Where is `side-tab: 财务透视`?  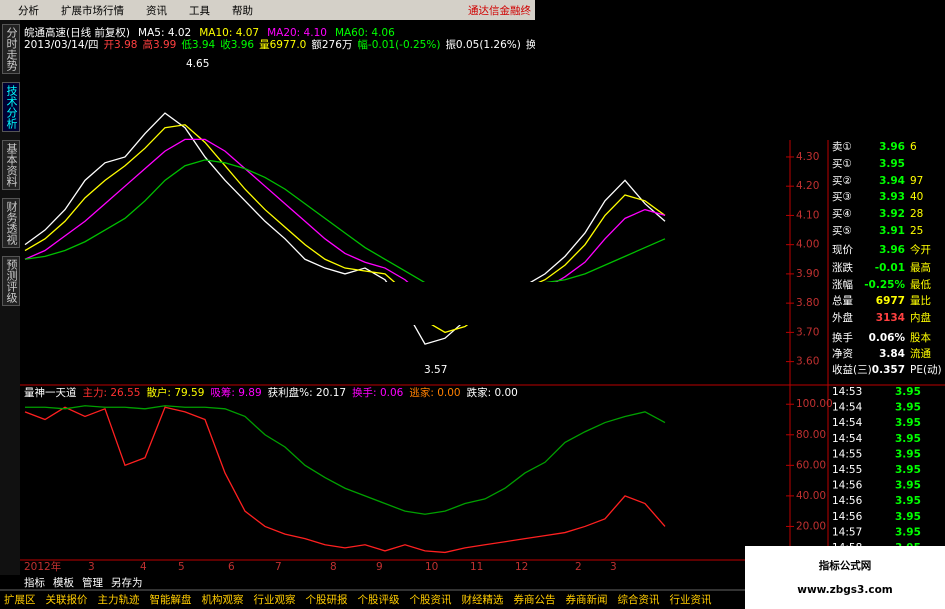
side-tab: 财务透视 is located at coordinates (11, 223).